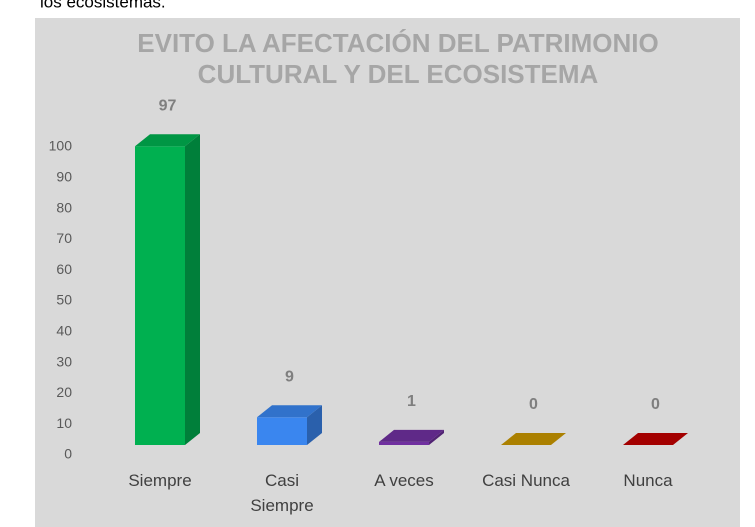 Image resolution: width=755 pixels, height=527 pixels. Describe the element at coordinates (64, 423) in the screenshot. I see `y-tick-label: 10` at that location.